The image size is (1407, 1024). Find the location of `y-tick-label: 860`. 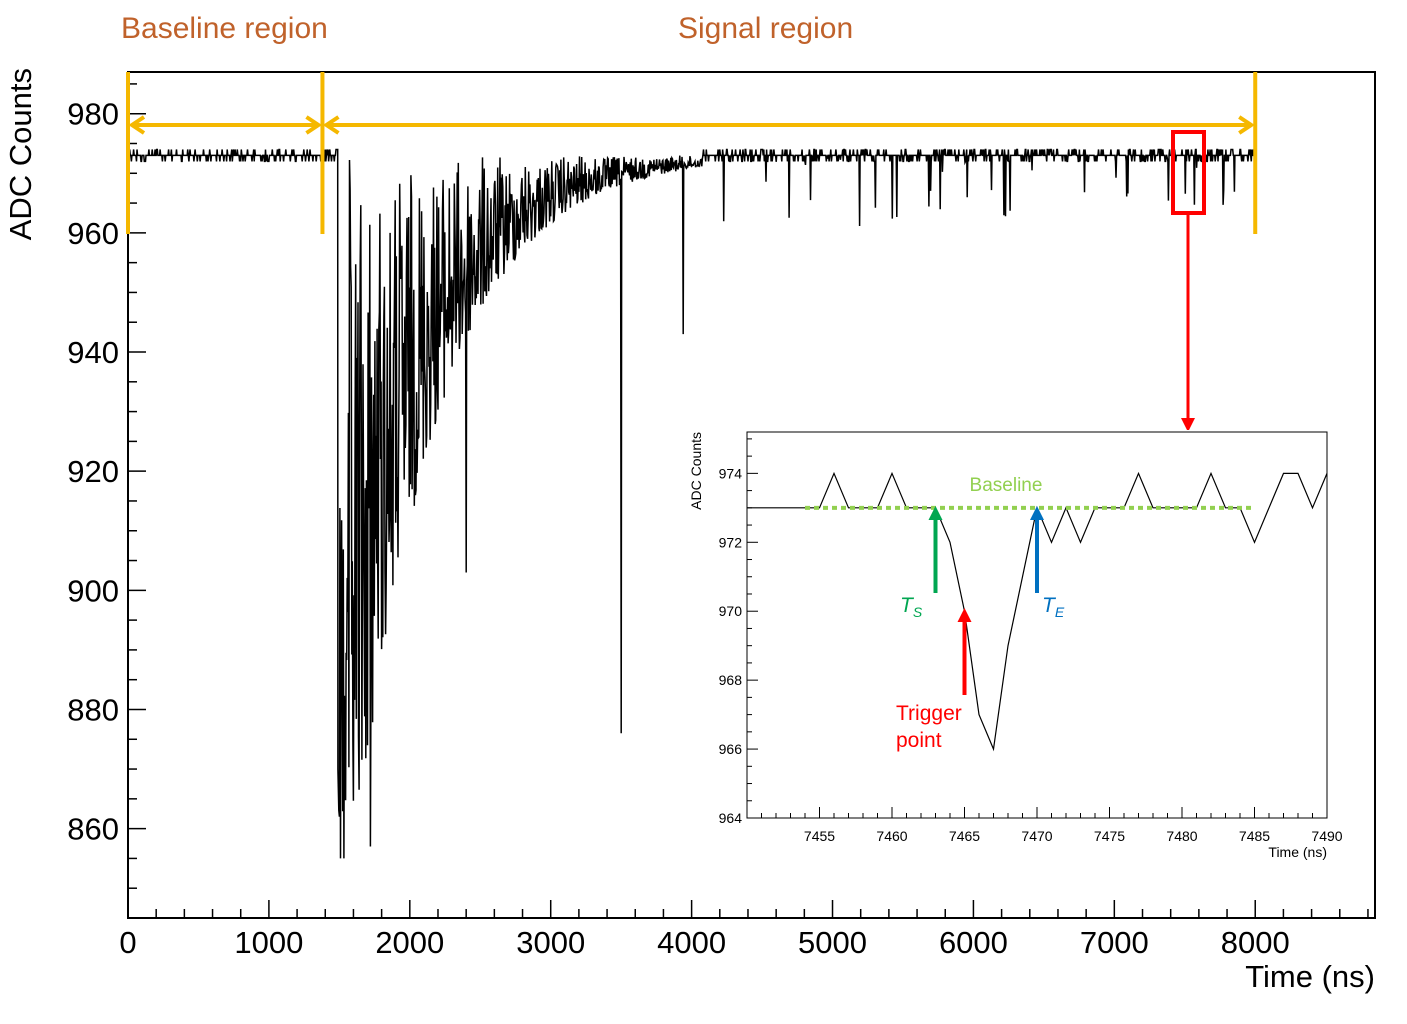

y-tick-label: 860 is located at coordinates (93, 829).